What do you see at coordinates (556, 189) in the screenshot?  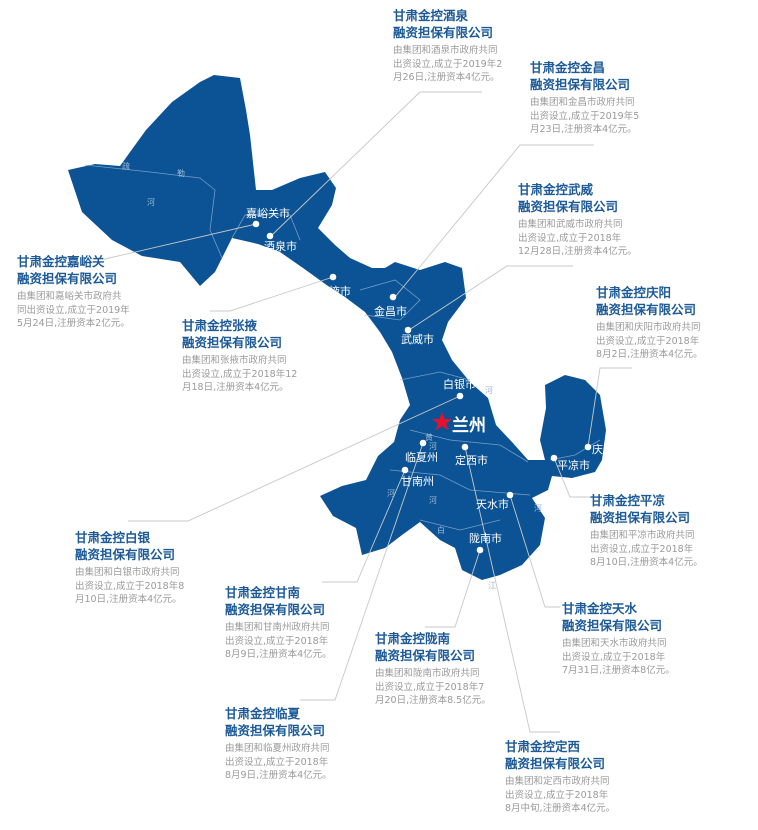 I see `company-title: 甘肃金控武威` at bounding box center [556, 189].